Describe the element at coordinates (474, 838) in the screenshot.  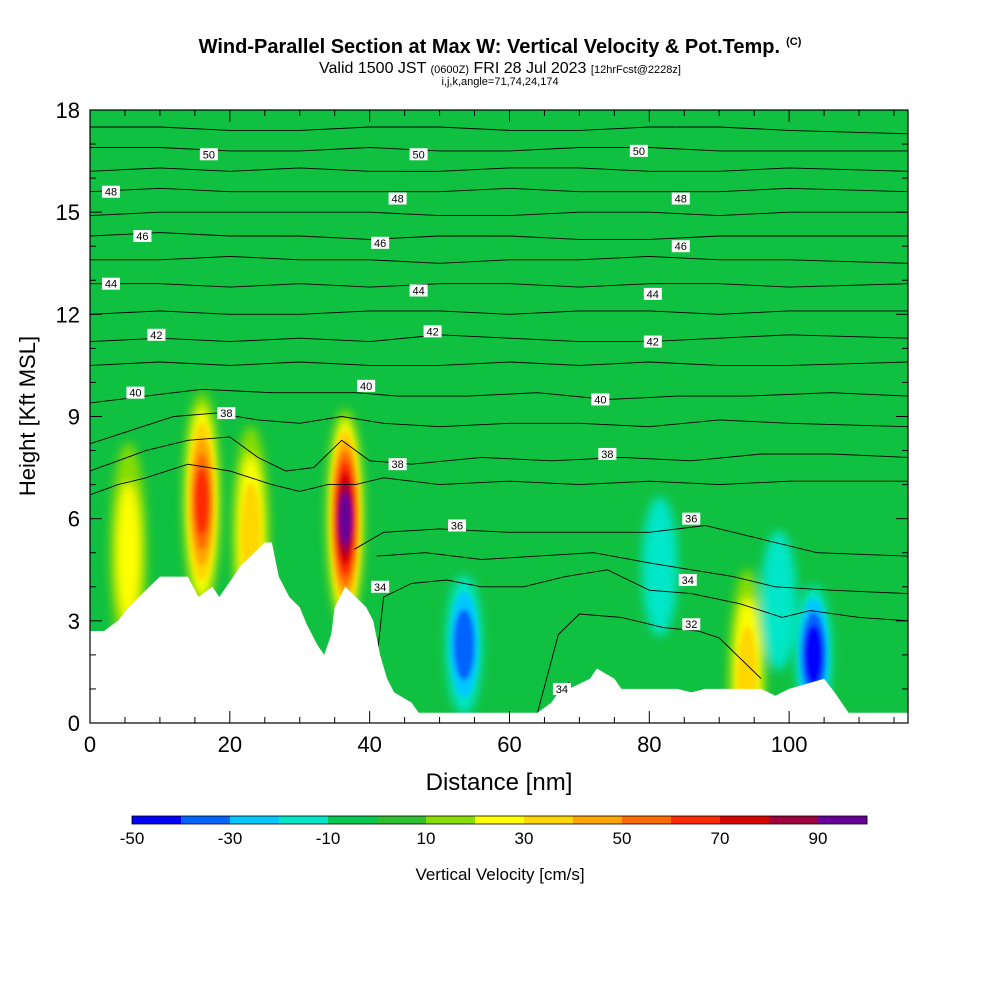
I see `colorbar-tick-labels: -50 -30 -10 10 30 50 70 90` at that location.